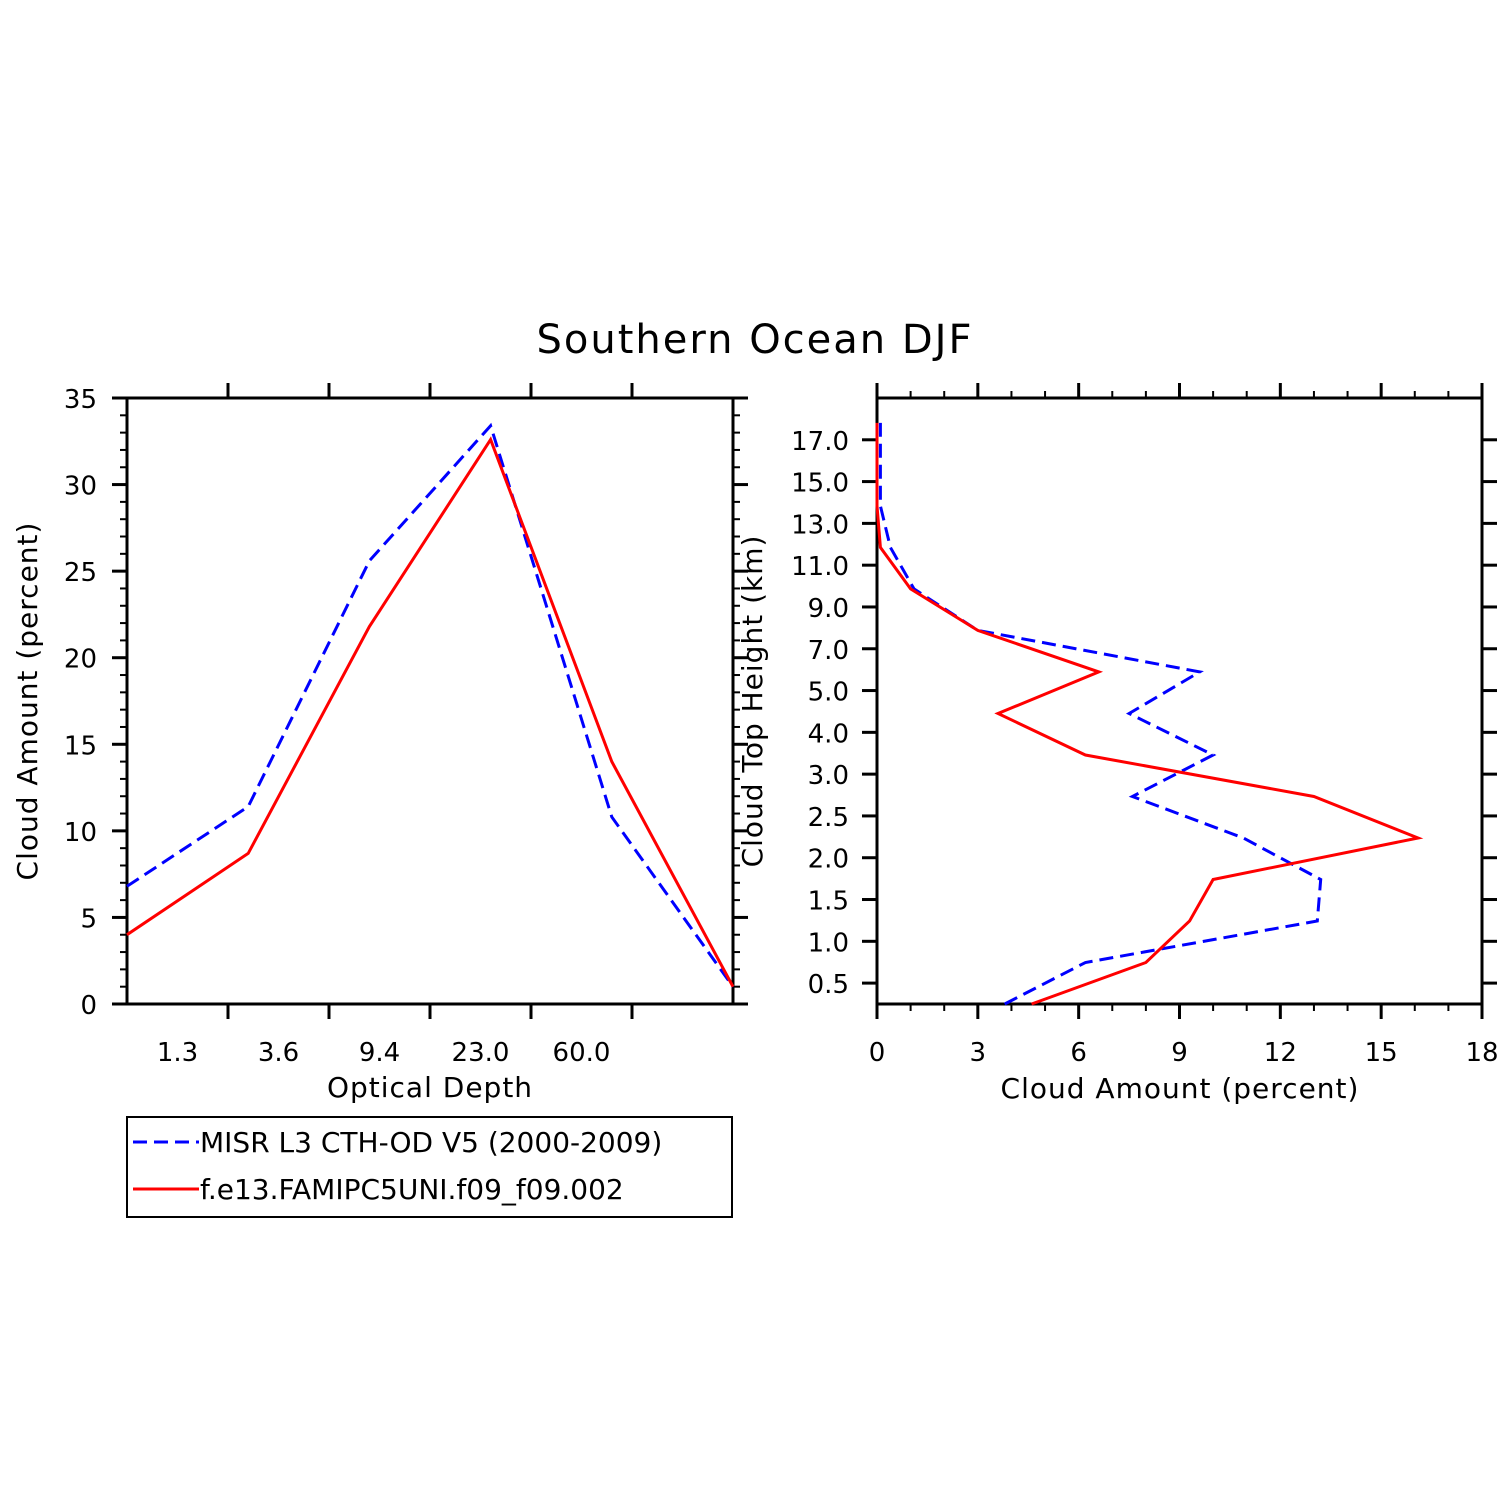 The width and height of the screenshot is (1510, 1510). Describe the element at coordinates (820, 525) in the screenshot. I see `right-y-tick-label: 13.0` at that location.